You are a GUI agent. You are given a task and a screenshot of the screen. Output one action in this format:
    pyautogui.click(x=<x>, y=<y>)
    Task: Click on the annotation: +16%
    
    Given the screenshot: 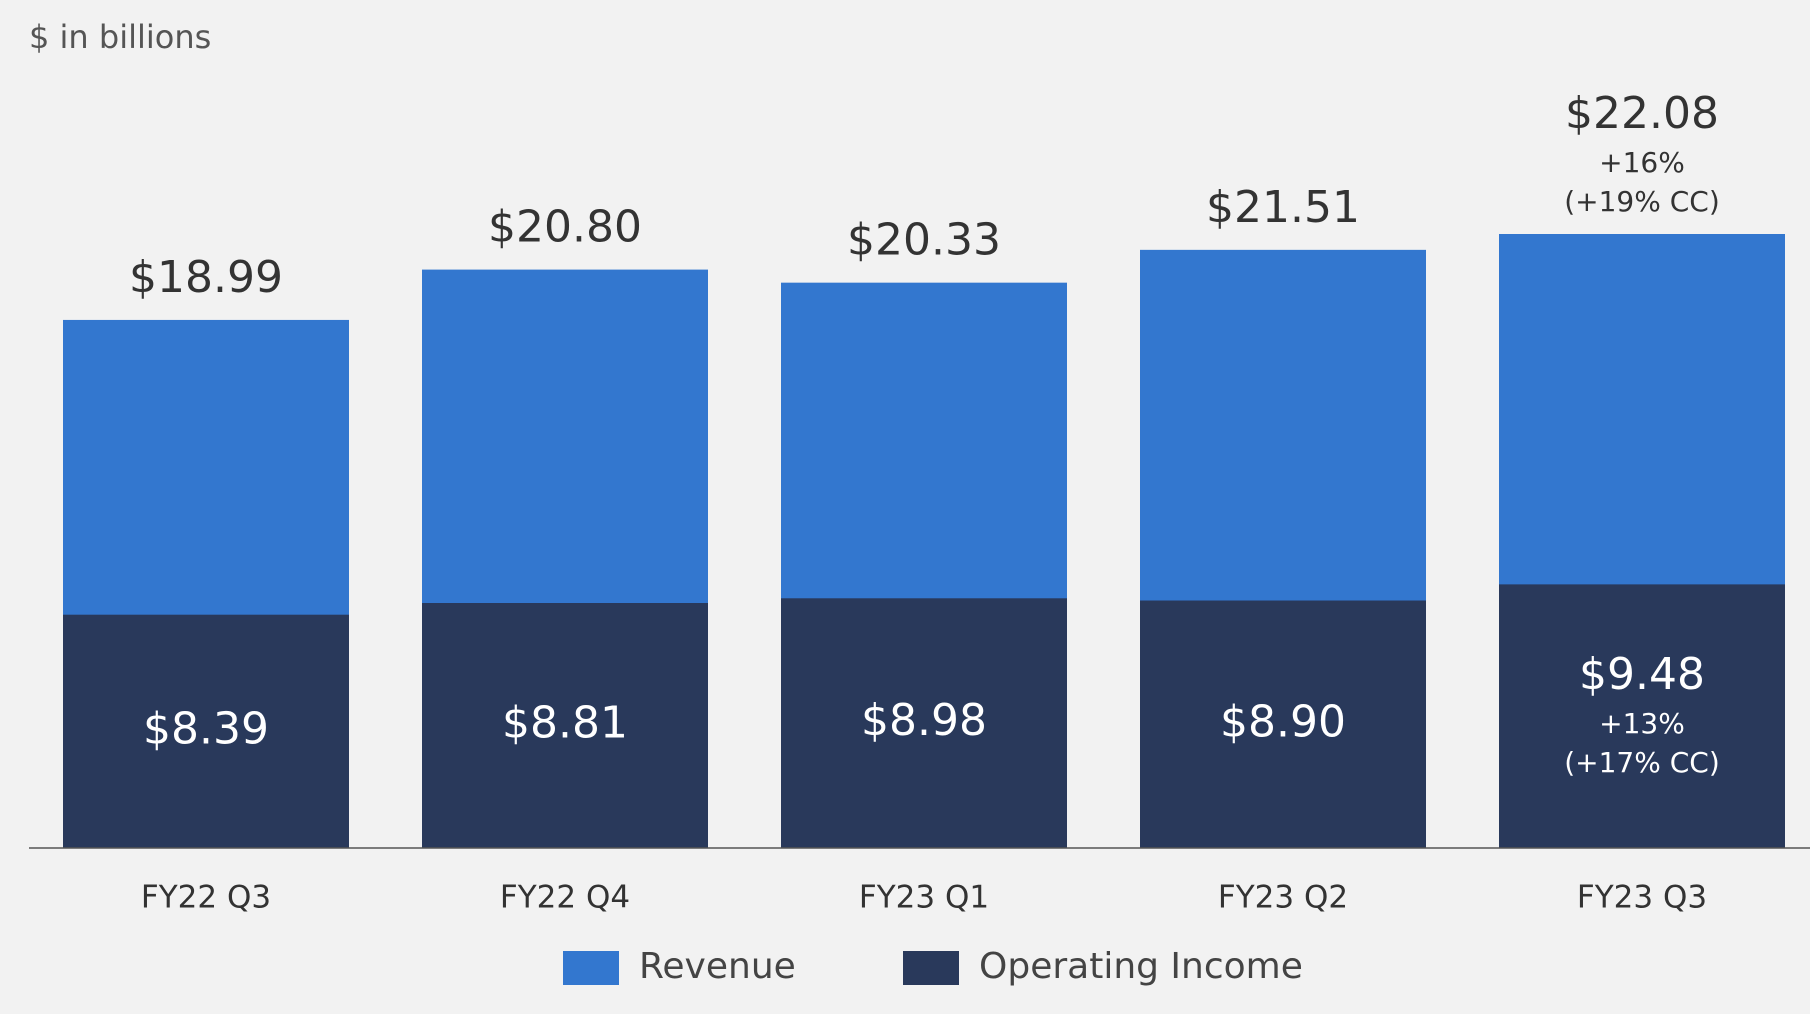 What is the action you would take?
    pyautogui.click(x=1642, y=162)
    